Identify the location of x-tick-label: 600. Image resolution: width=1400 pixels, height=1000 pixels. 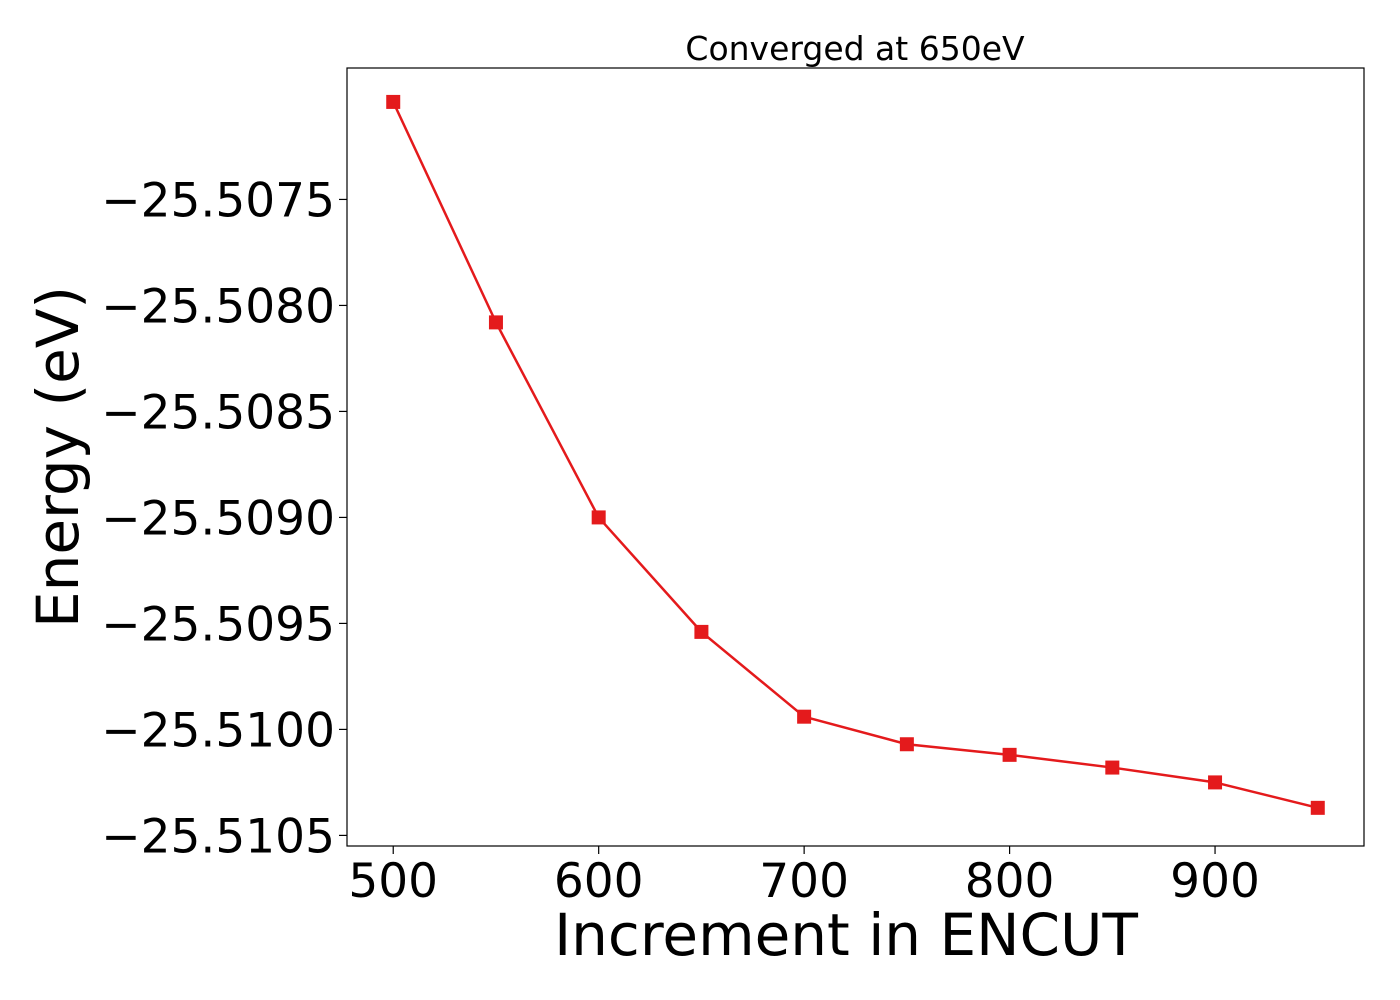
(599, 881).